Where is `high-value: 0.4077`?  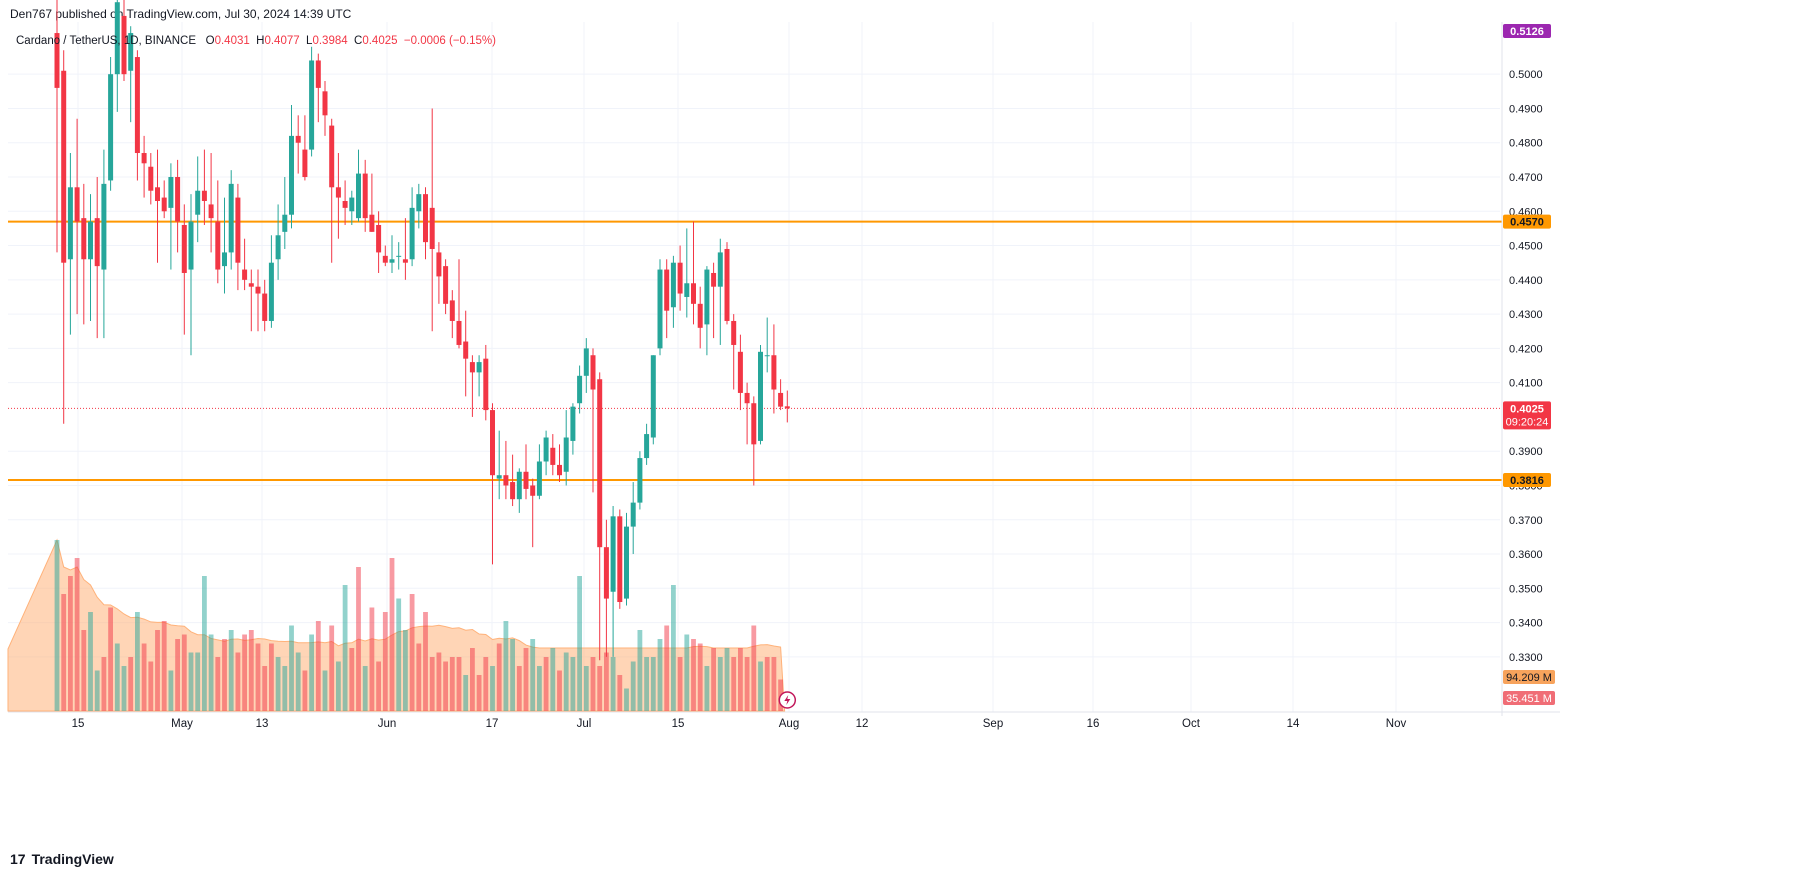
high-value: 0.4077 is located at coordinates (282, 41).